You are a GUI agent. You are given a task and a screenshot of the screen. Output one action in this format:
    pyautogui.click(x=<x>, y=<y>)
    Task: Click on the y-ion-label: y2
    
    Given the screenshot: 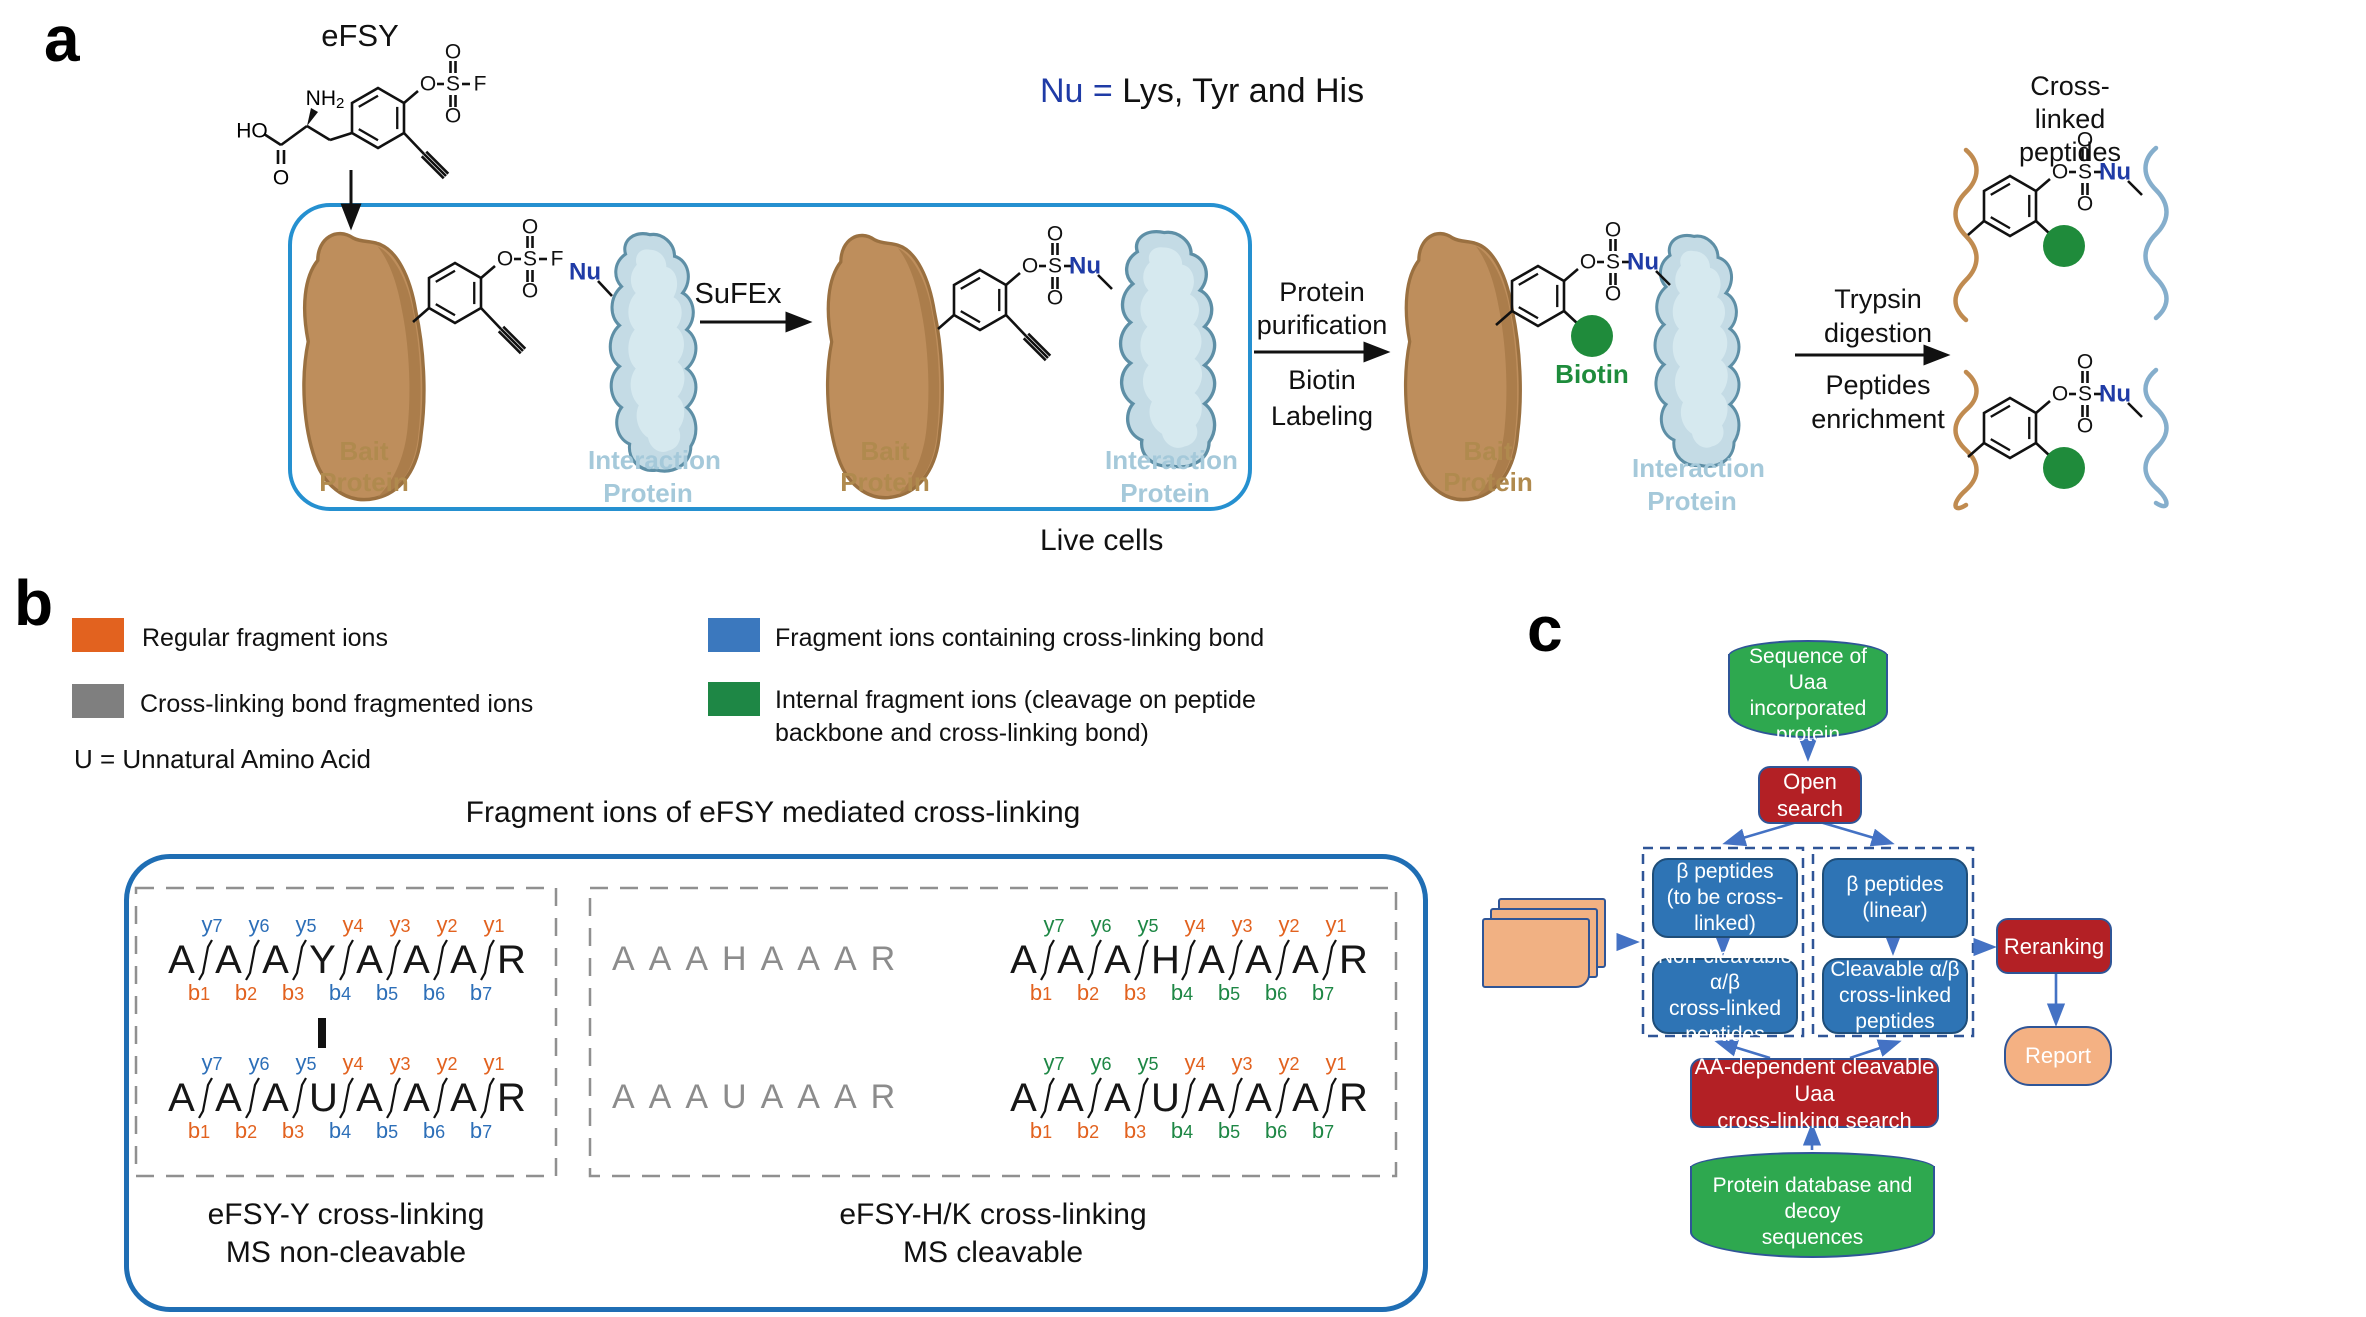 What is the action you would take?
    pyautogui.click(x=1289, y=924)
    